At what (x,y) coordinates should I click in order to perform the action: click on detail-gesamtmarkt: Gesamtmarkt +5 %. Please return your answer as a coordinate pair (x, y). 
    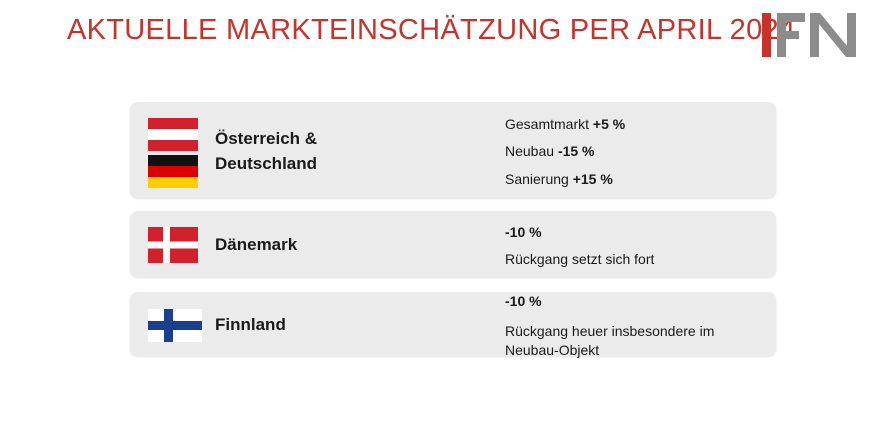
    Looking at the image, I should click on (565, 124).